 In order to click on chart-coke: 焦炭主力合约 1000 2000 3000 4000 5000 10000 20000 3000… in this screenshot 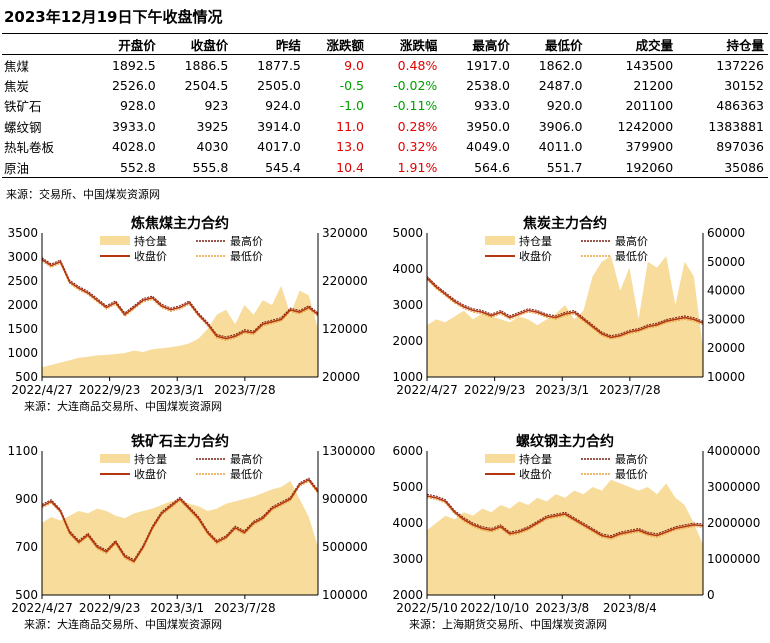, I will do `click(568, 306)`.